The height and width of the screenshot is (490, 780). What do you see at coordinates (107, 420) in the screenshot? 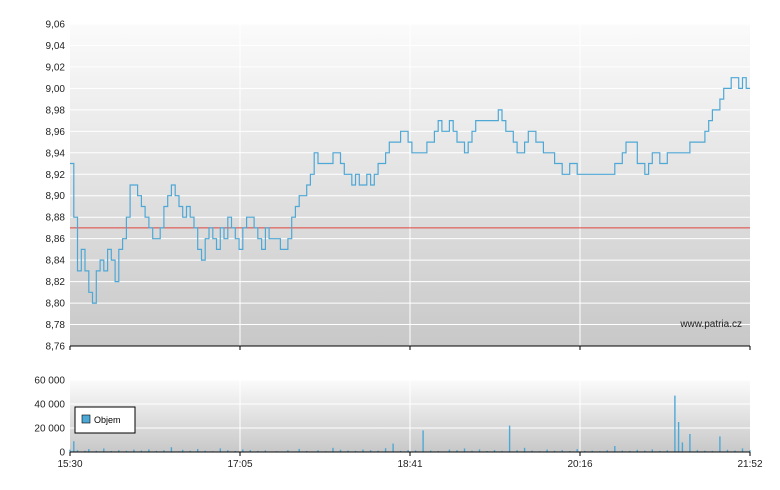
I see `legend-label: Objem` at bounding box center [107, 420].